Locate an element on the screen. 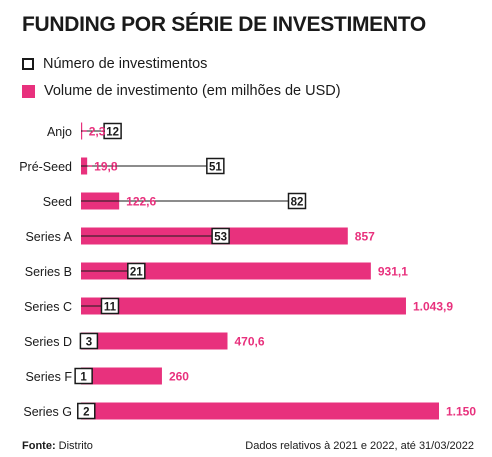  count-label-series-b: 21 is located at coordinates (136, 273).